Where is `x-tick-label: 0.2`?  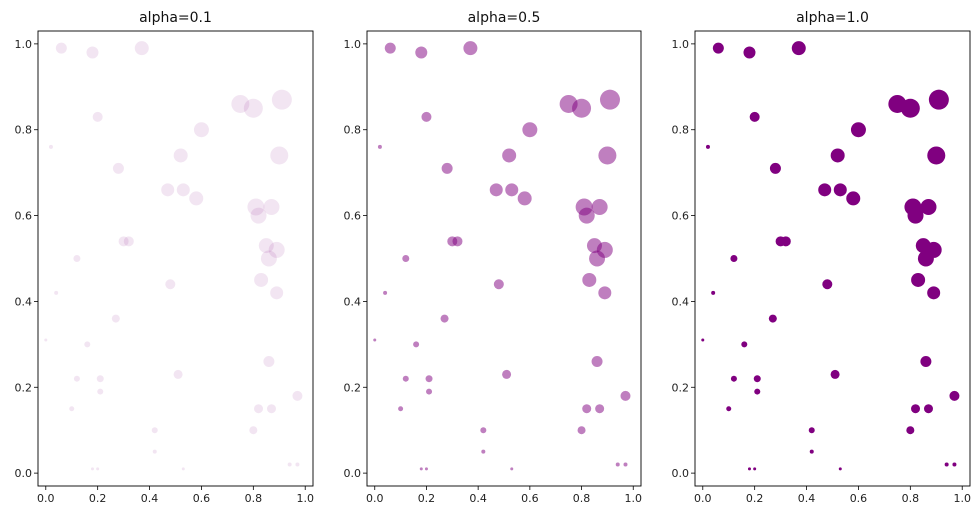 x-tick-label: 0.2 is located at coordinates (98, 498).